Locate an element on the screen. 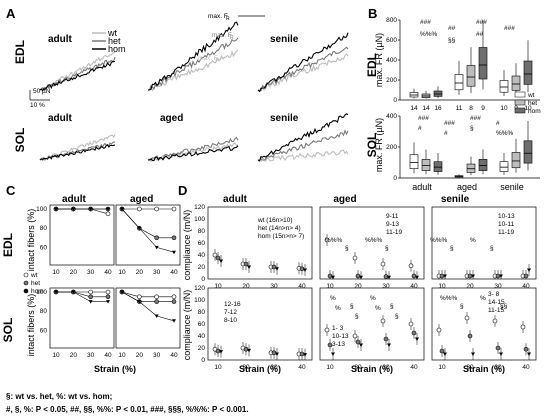 The image size is (550, 419). c-edl-adult-xtick: 40 is located at coordinates (108, 272).